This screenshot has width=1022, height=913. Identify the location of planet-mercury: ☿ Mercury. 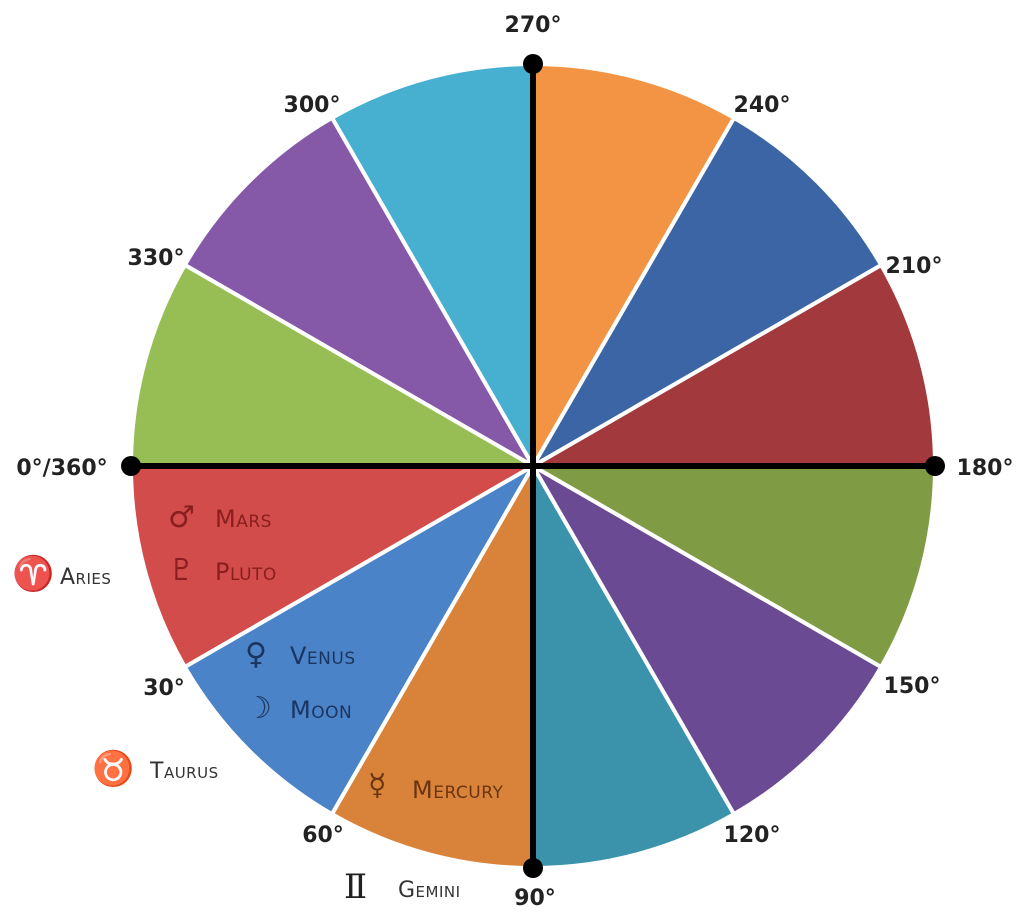
(435, 786).